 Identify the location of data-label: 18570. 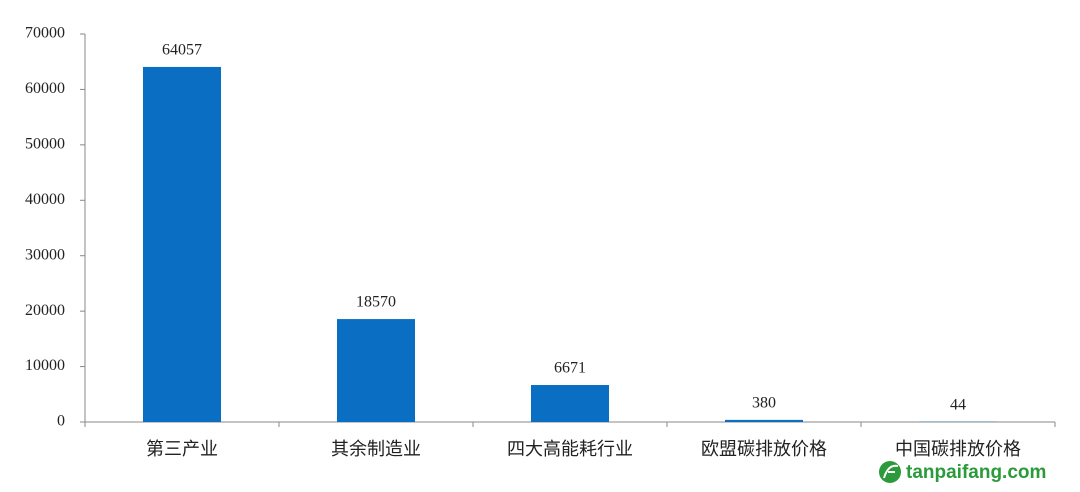
(376, 302).